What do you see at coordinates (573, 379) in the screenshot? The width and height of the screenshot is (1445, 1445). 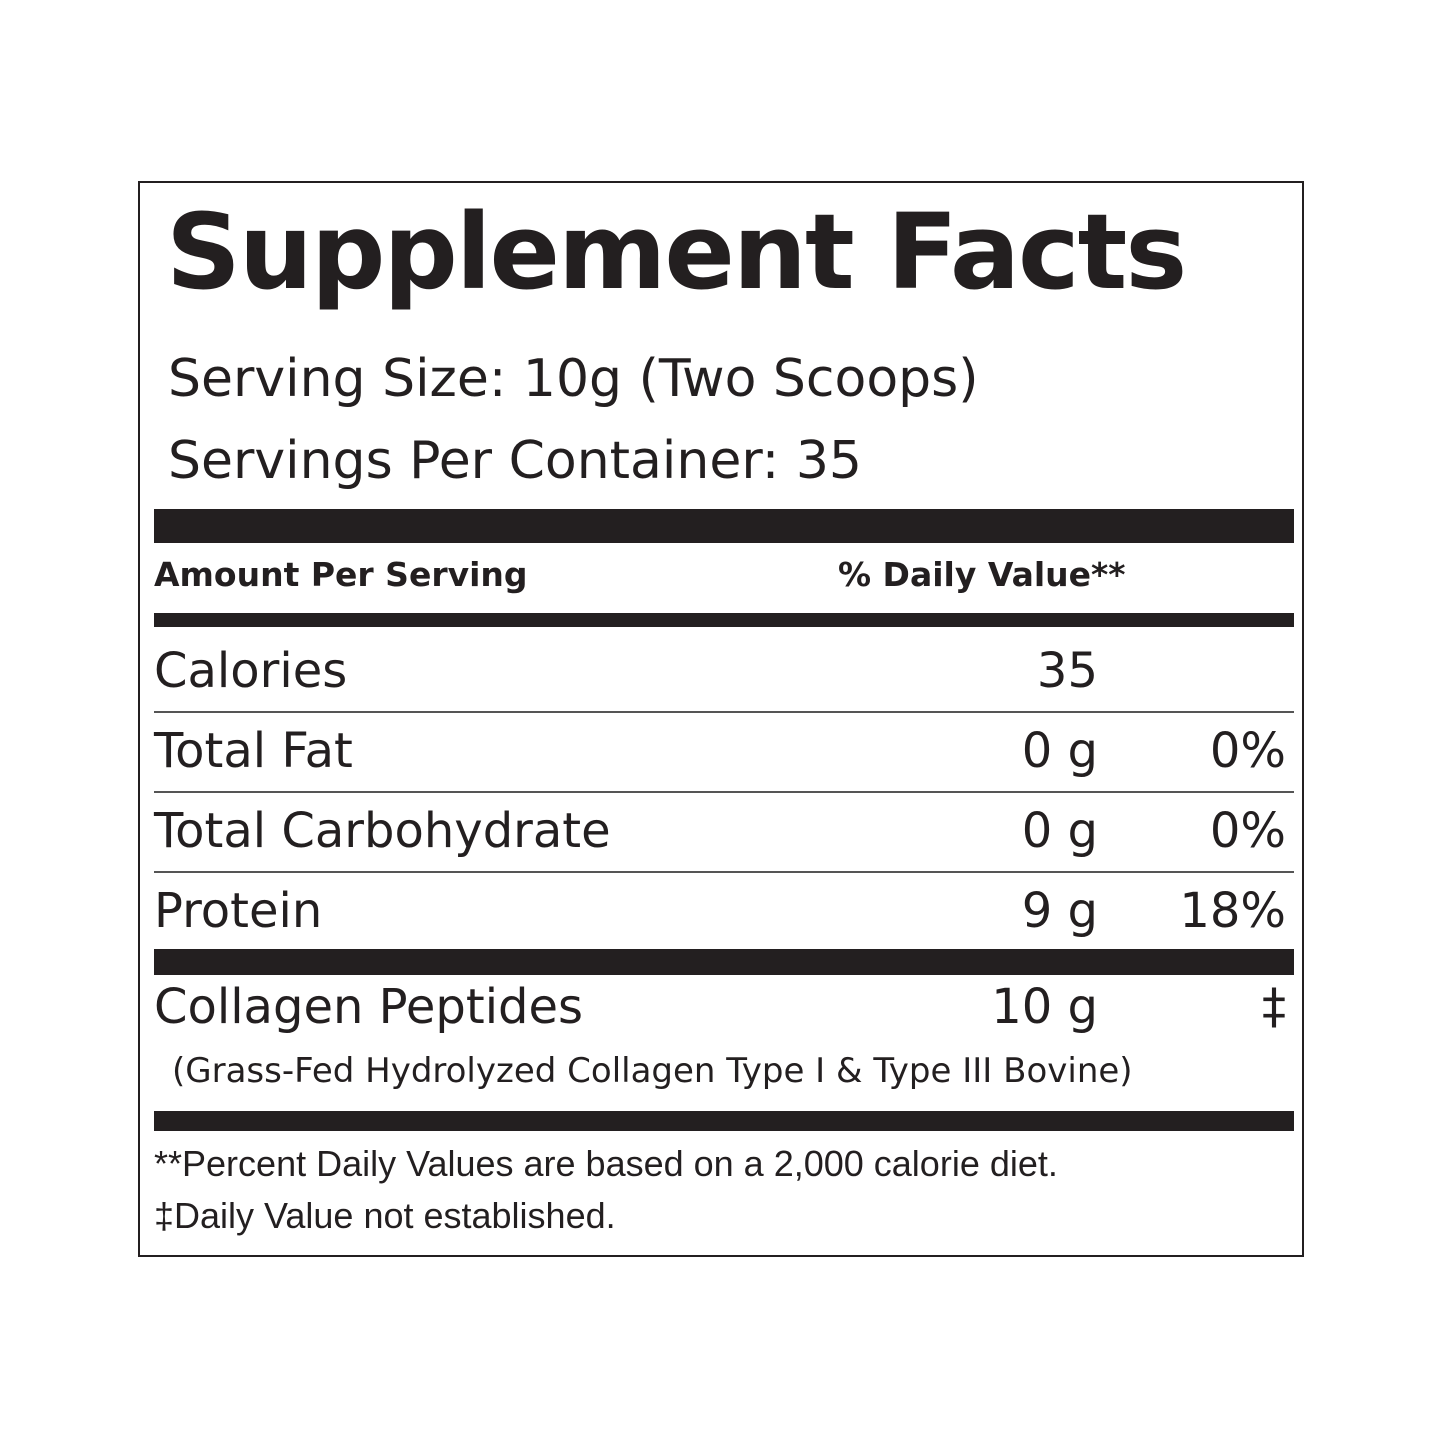 I see `serving-size: Serving Size: 10g (Two Scoops)` at bounding box center [573, 379].